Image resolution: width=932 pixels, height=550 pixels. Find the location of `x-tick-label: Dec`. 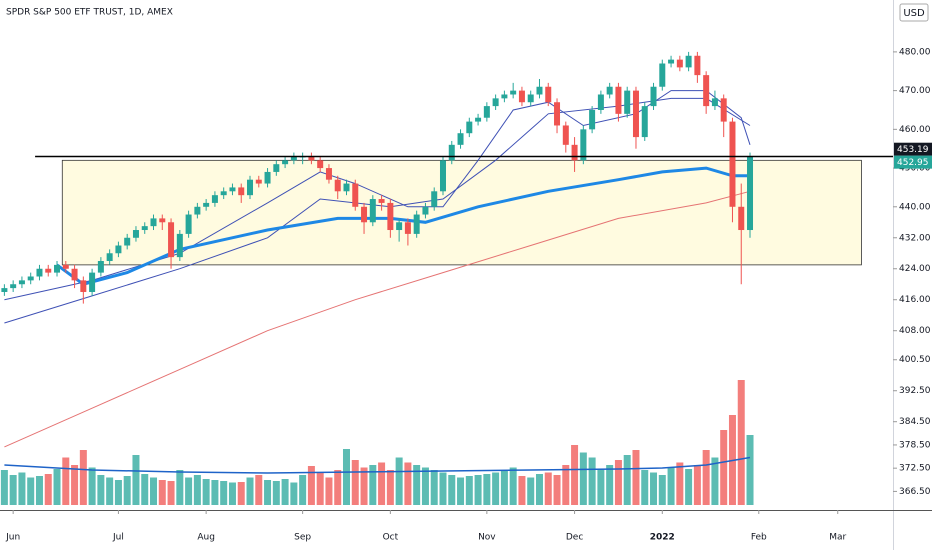

x-tick-label: Dec is located at coordinates (574, 538).